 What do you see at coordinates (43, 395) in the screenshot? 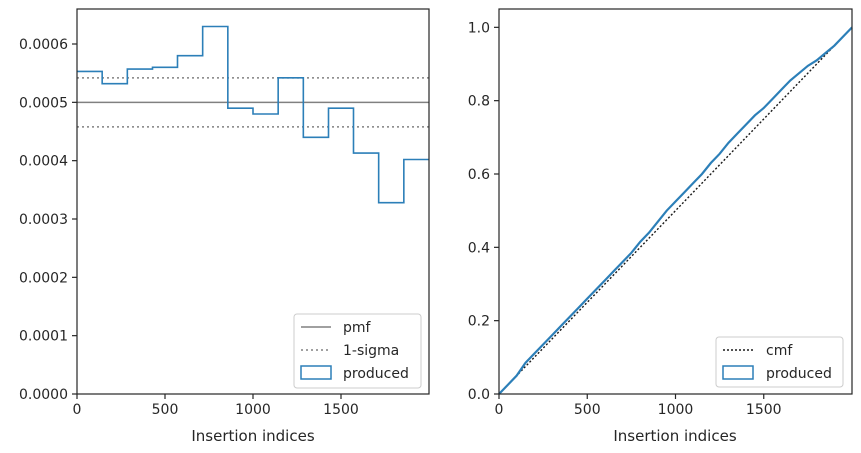
I see `y-tick-label: 0.0000` at bounding box center [43, 395].